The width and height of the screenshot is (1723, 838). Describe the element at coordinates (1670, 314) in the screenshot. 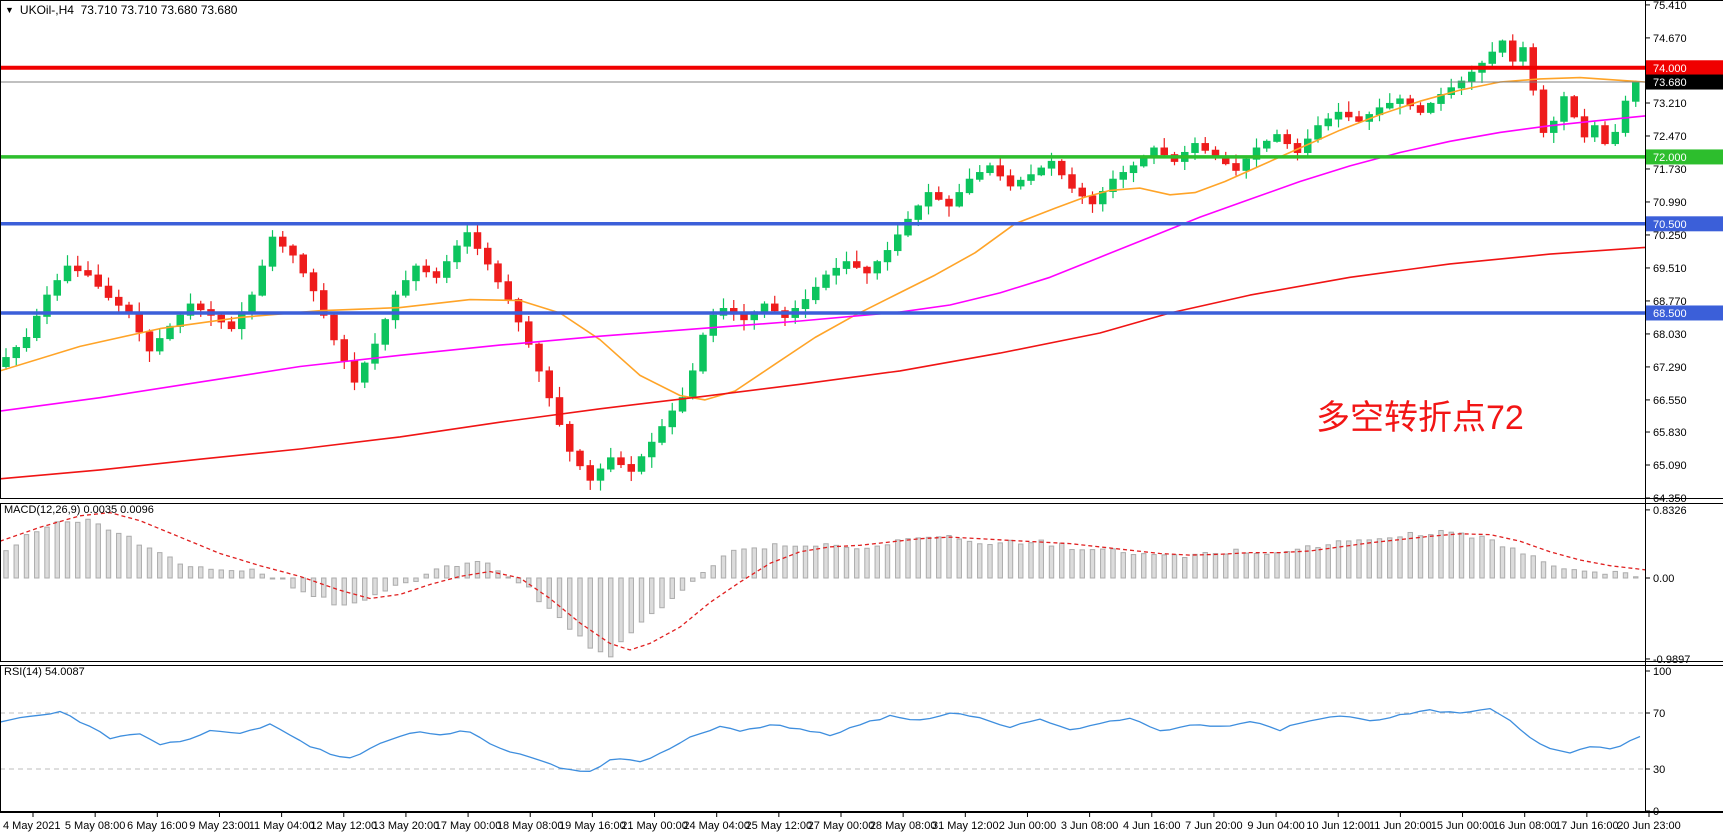

I see `price-badge-text: 68.500` at that location.